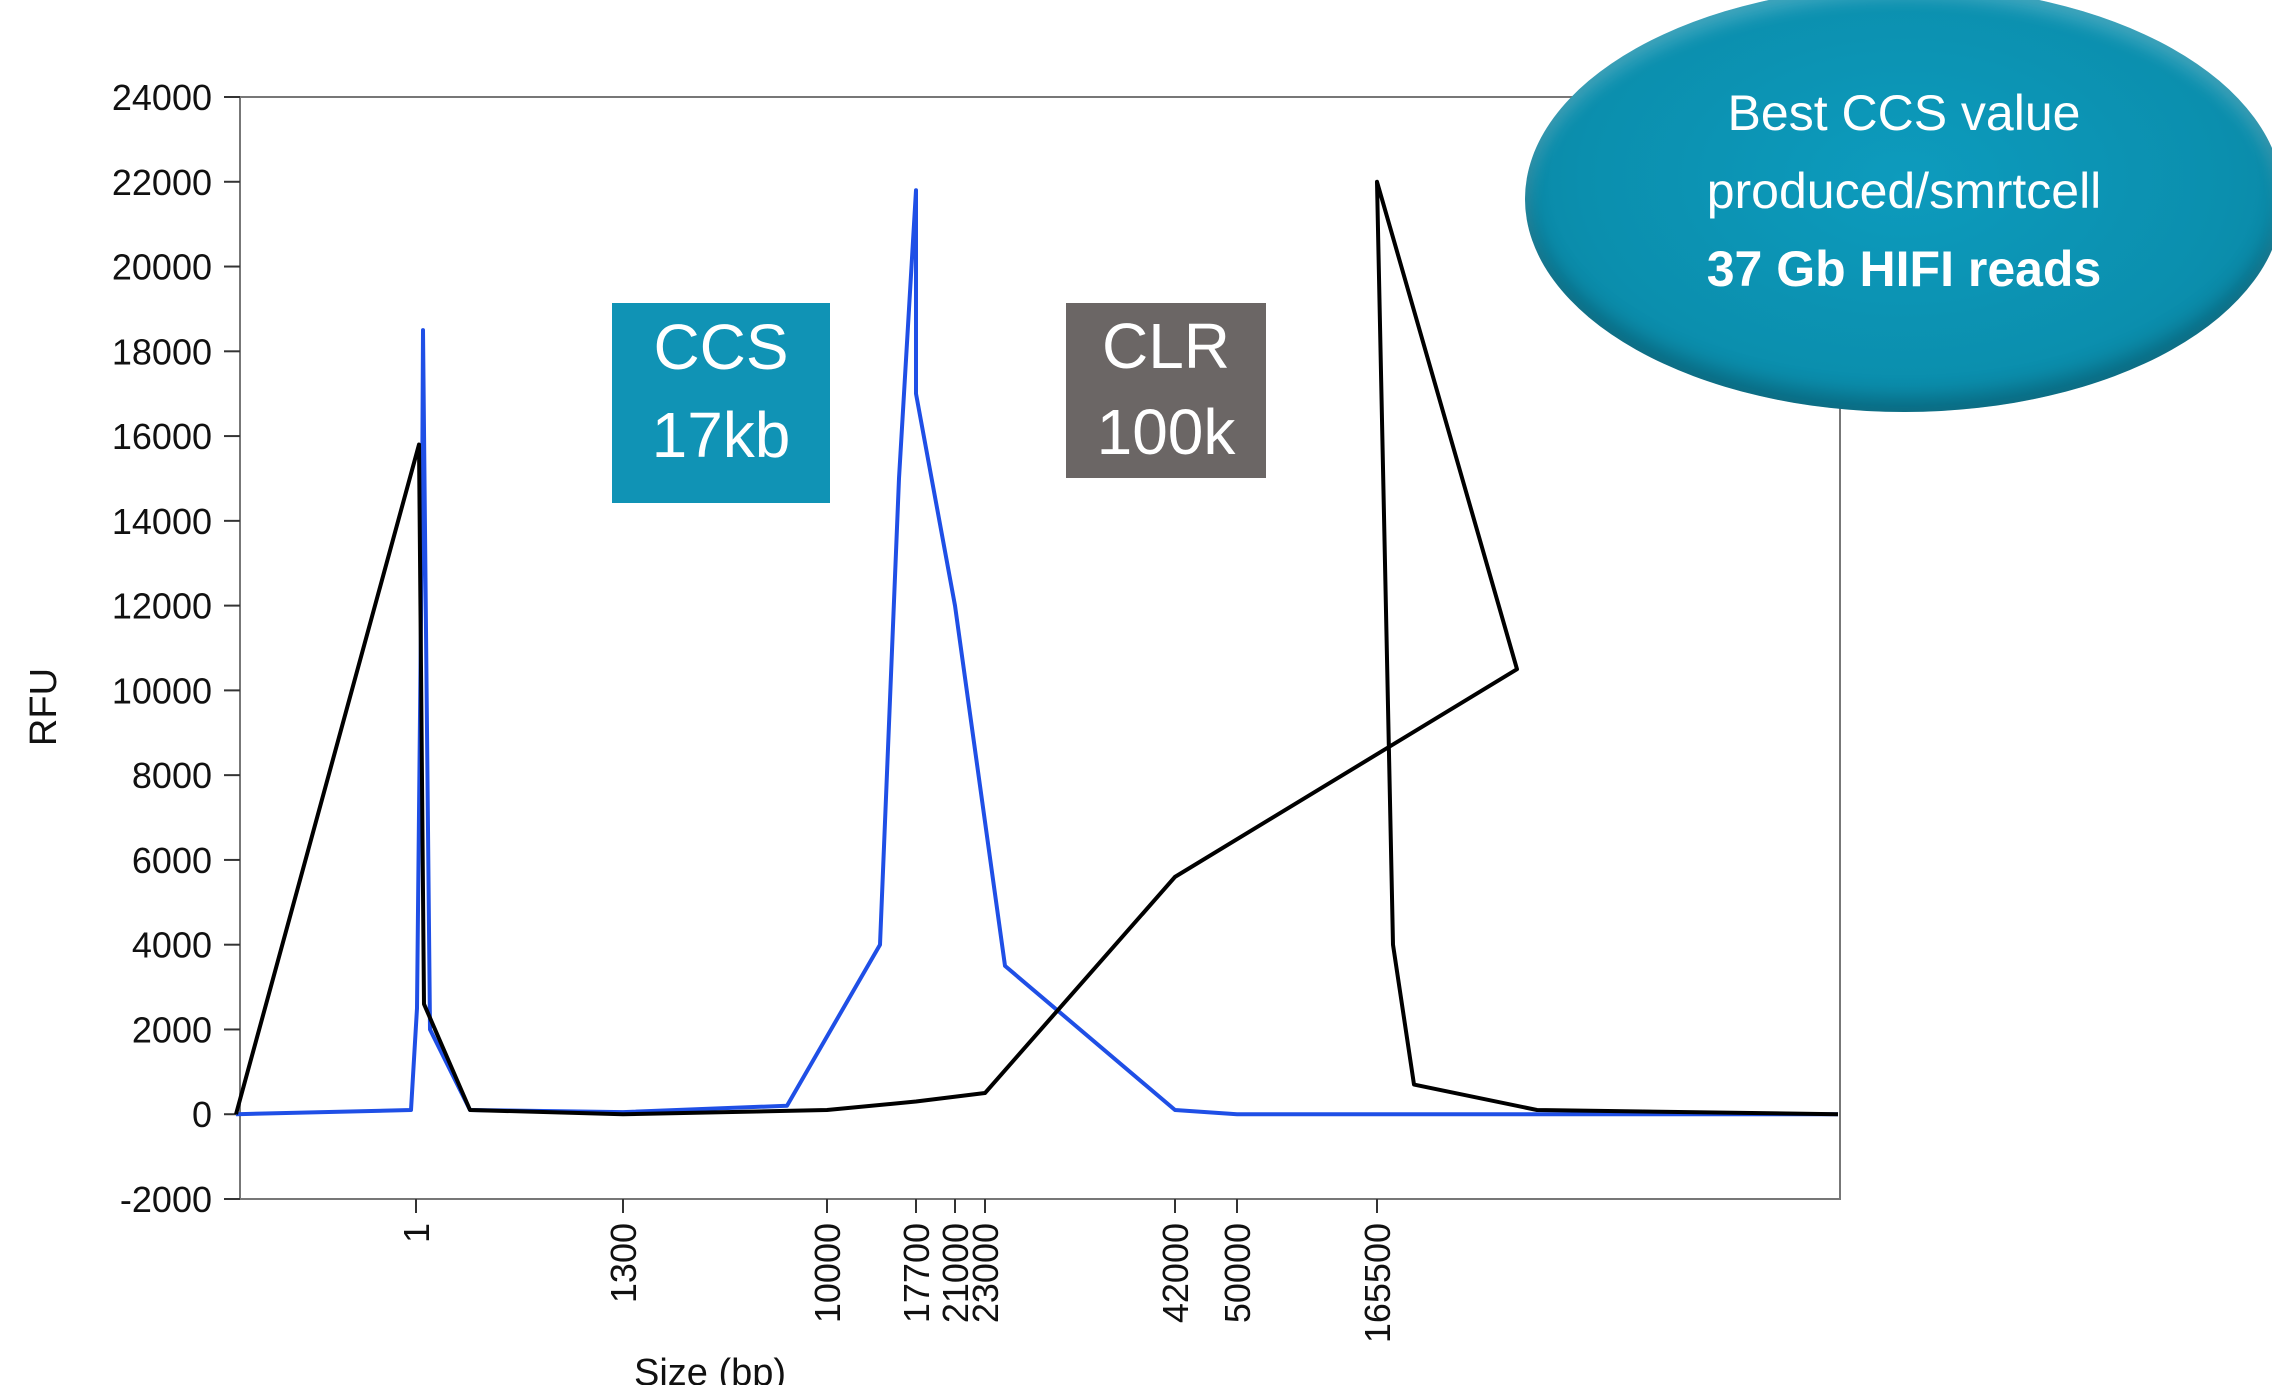 This screenshot has height=1385, width=2272. Describe the element at coordinates (985, 1273) in the screenshot. I see `x-tick-label: 23000` at that location.